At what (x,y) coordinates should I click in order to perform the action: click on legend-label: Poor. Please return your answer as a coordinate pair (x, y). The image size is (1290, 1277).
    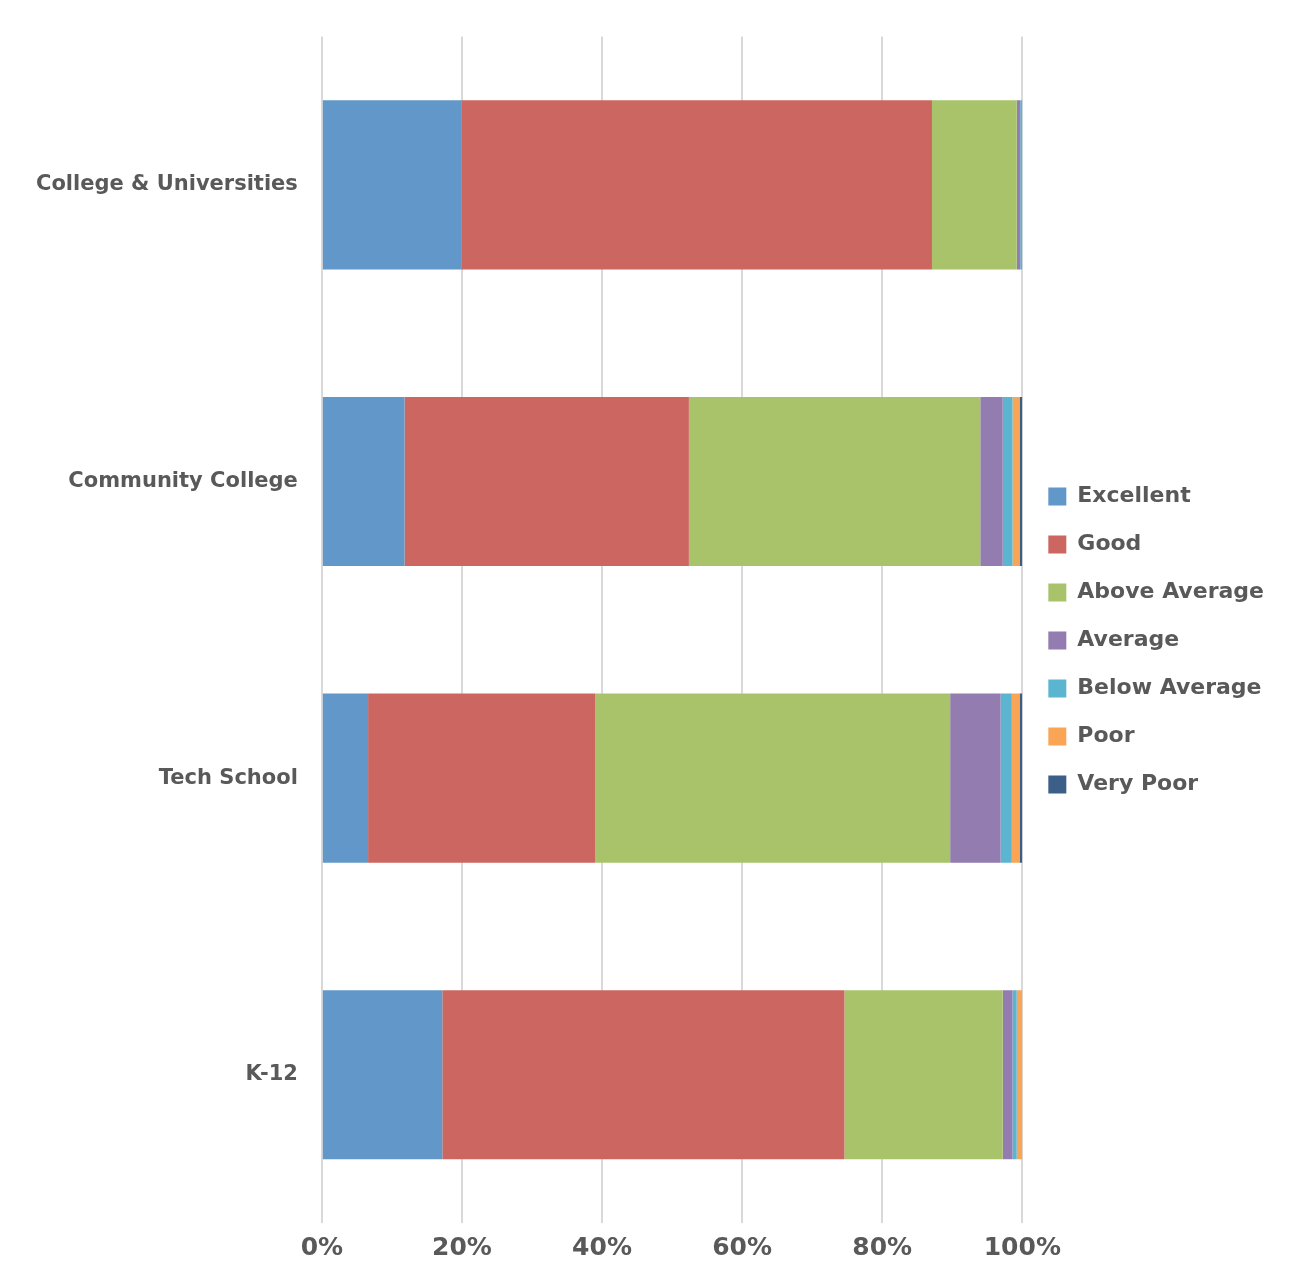
    Looking at the image, I should click on (1106, 735).